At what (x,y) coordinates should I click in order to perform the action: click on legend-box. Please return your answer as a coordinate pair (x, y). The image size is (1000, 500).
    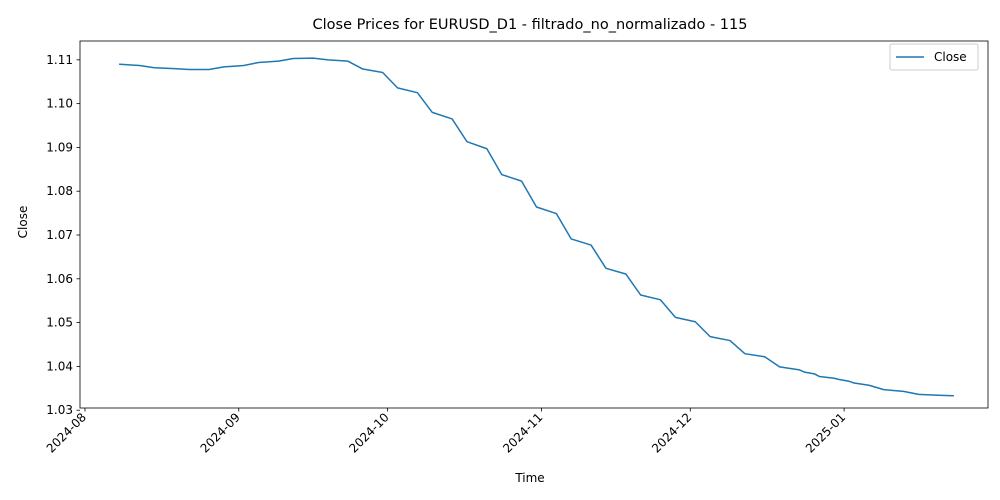
    Looking at the image, I should click on (934, 57).